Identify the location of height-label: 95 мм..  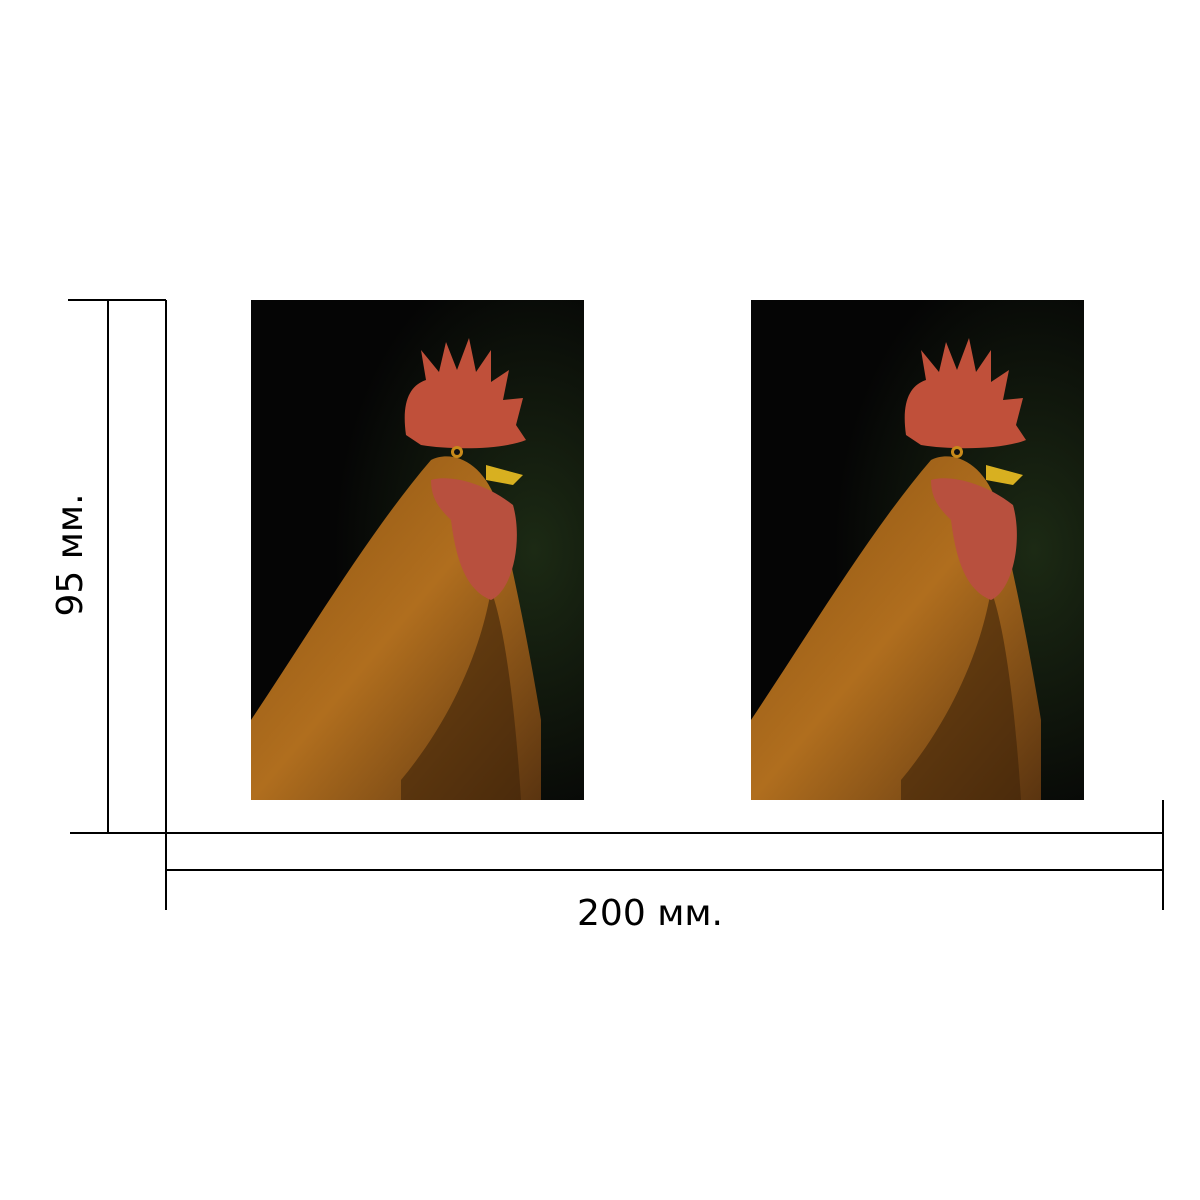
(70, 554).